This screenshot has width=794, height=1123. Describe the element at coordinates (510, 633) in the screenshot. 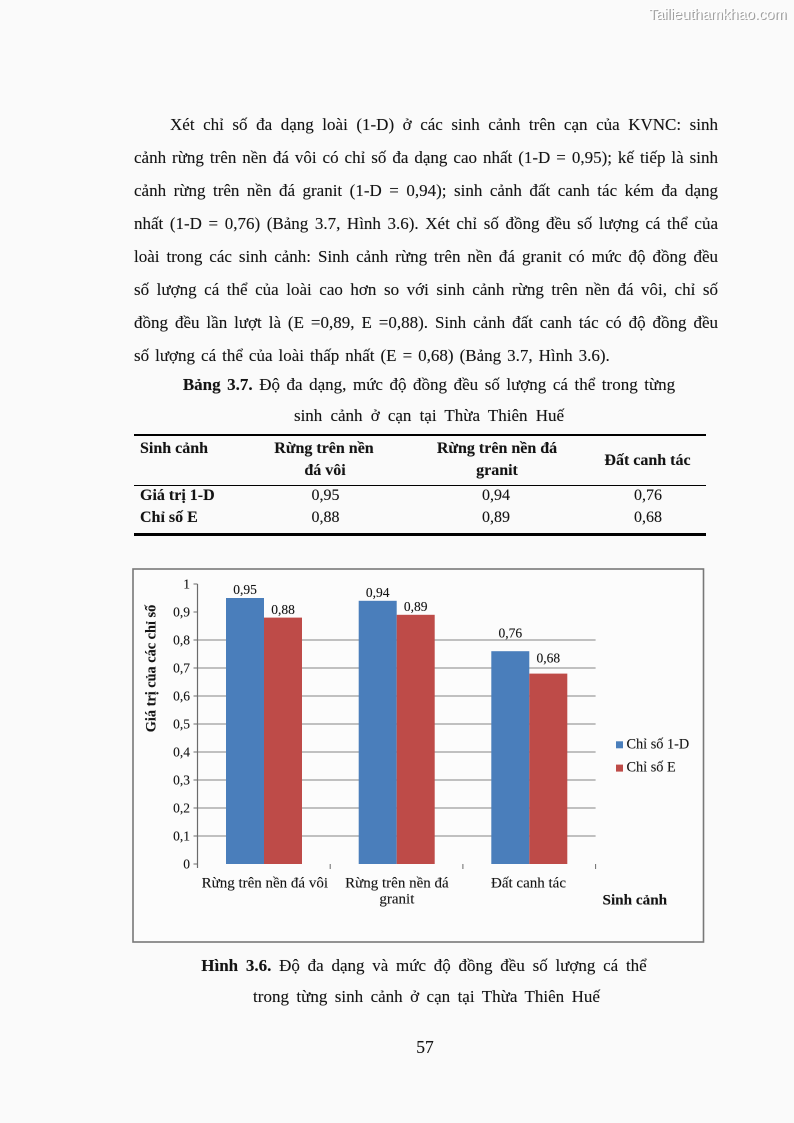

I see `svg-text: 0,76` at that location.